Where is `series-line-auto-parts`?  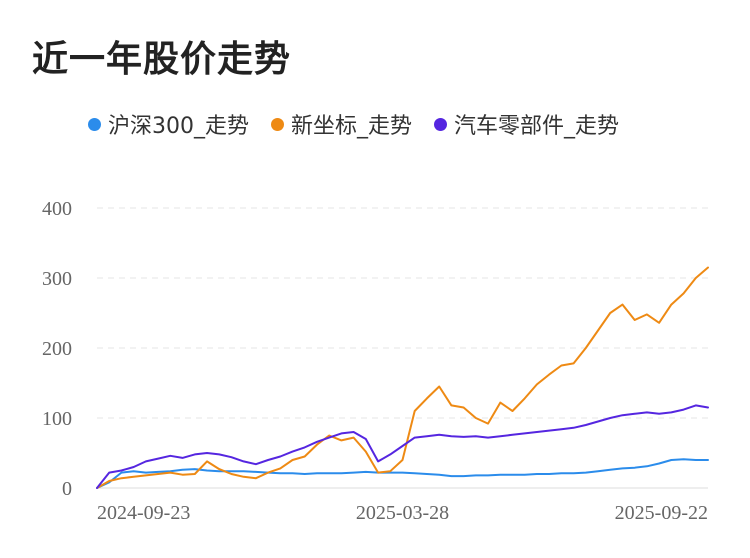 series-line-auto-parts is located at coordinates (402, 446).